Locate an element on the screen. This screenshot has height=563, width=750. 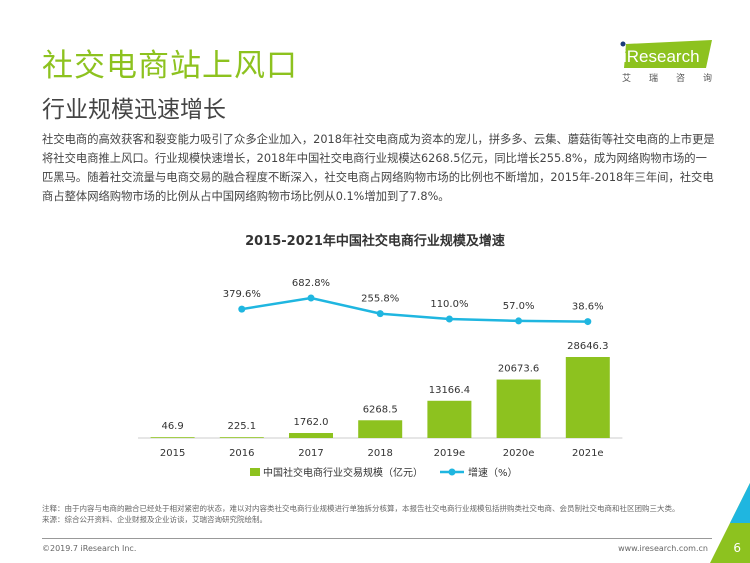
x-tick-label: 2021e is located at coordinates (588, 453).